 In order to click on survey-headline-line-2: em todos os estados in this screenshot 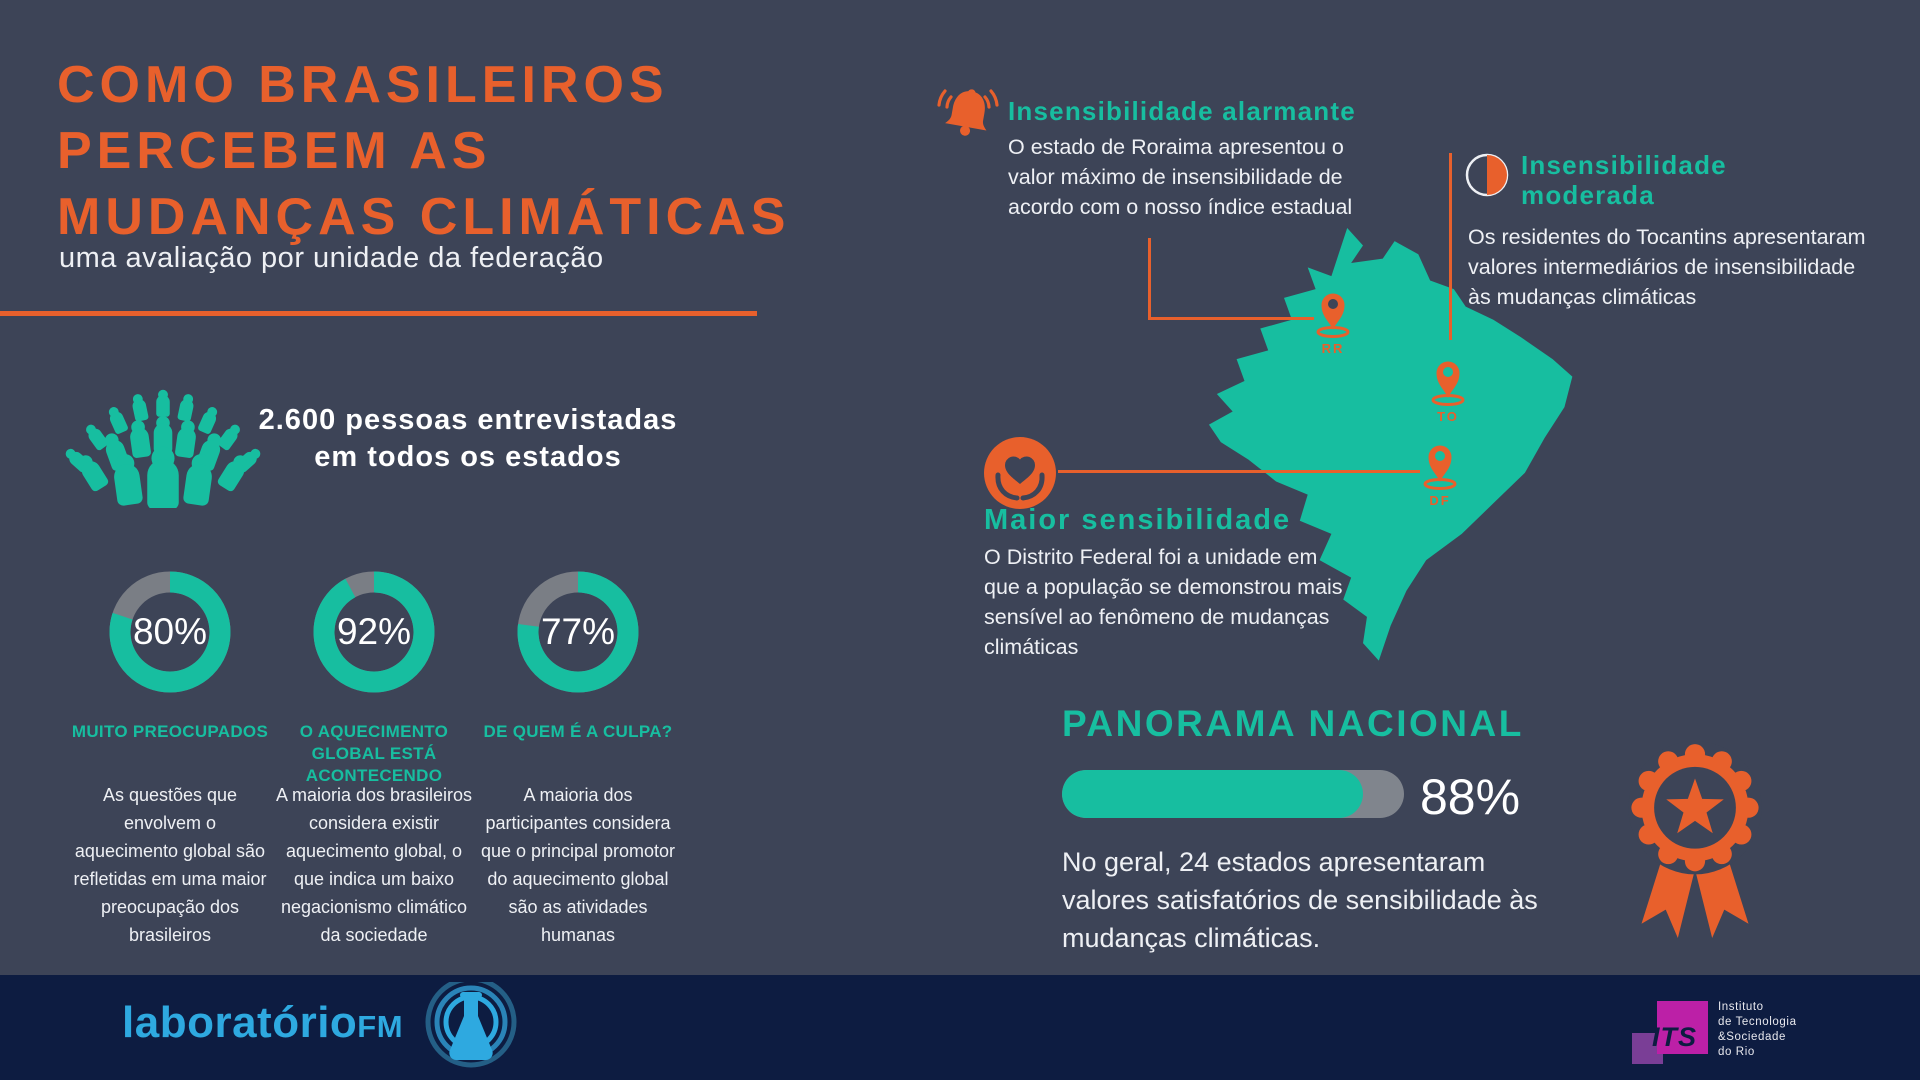, I will do `click(468, 457)`.